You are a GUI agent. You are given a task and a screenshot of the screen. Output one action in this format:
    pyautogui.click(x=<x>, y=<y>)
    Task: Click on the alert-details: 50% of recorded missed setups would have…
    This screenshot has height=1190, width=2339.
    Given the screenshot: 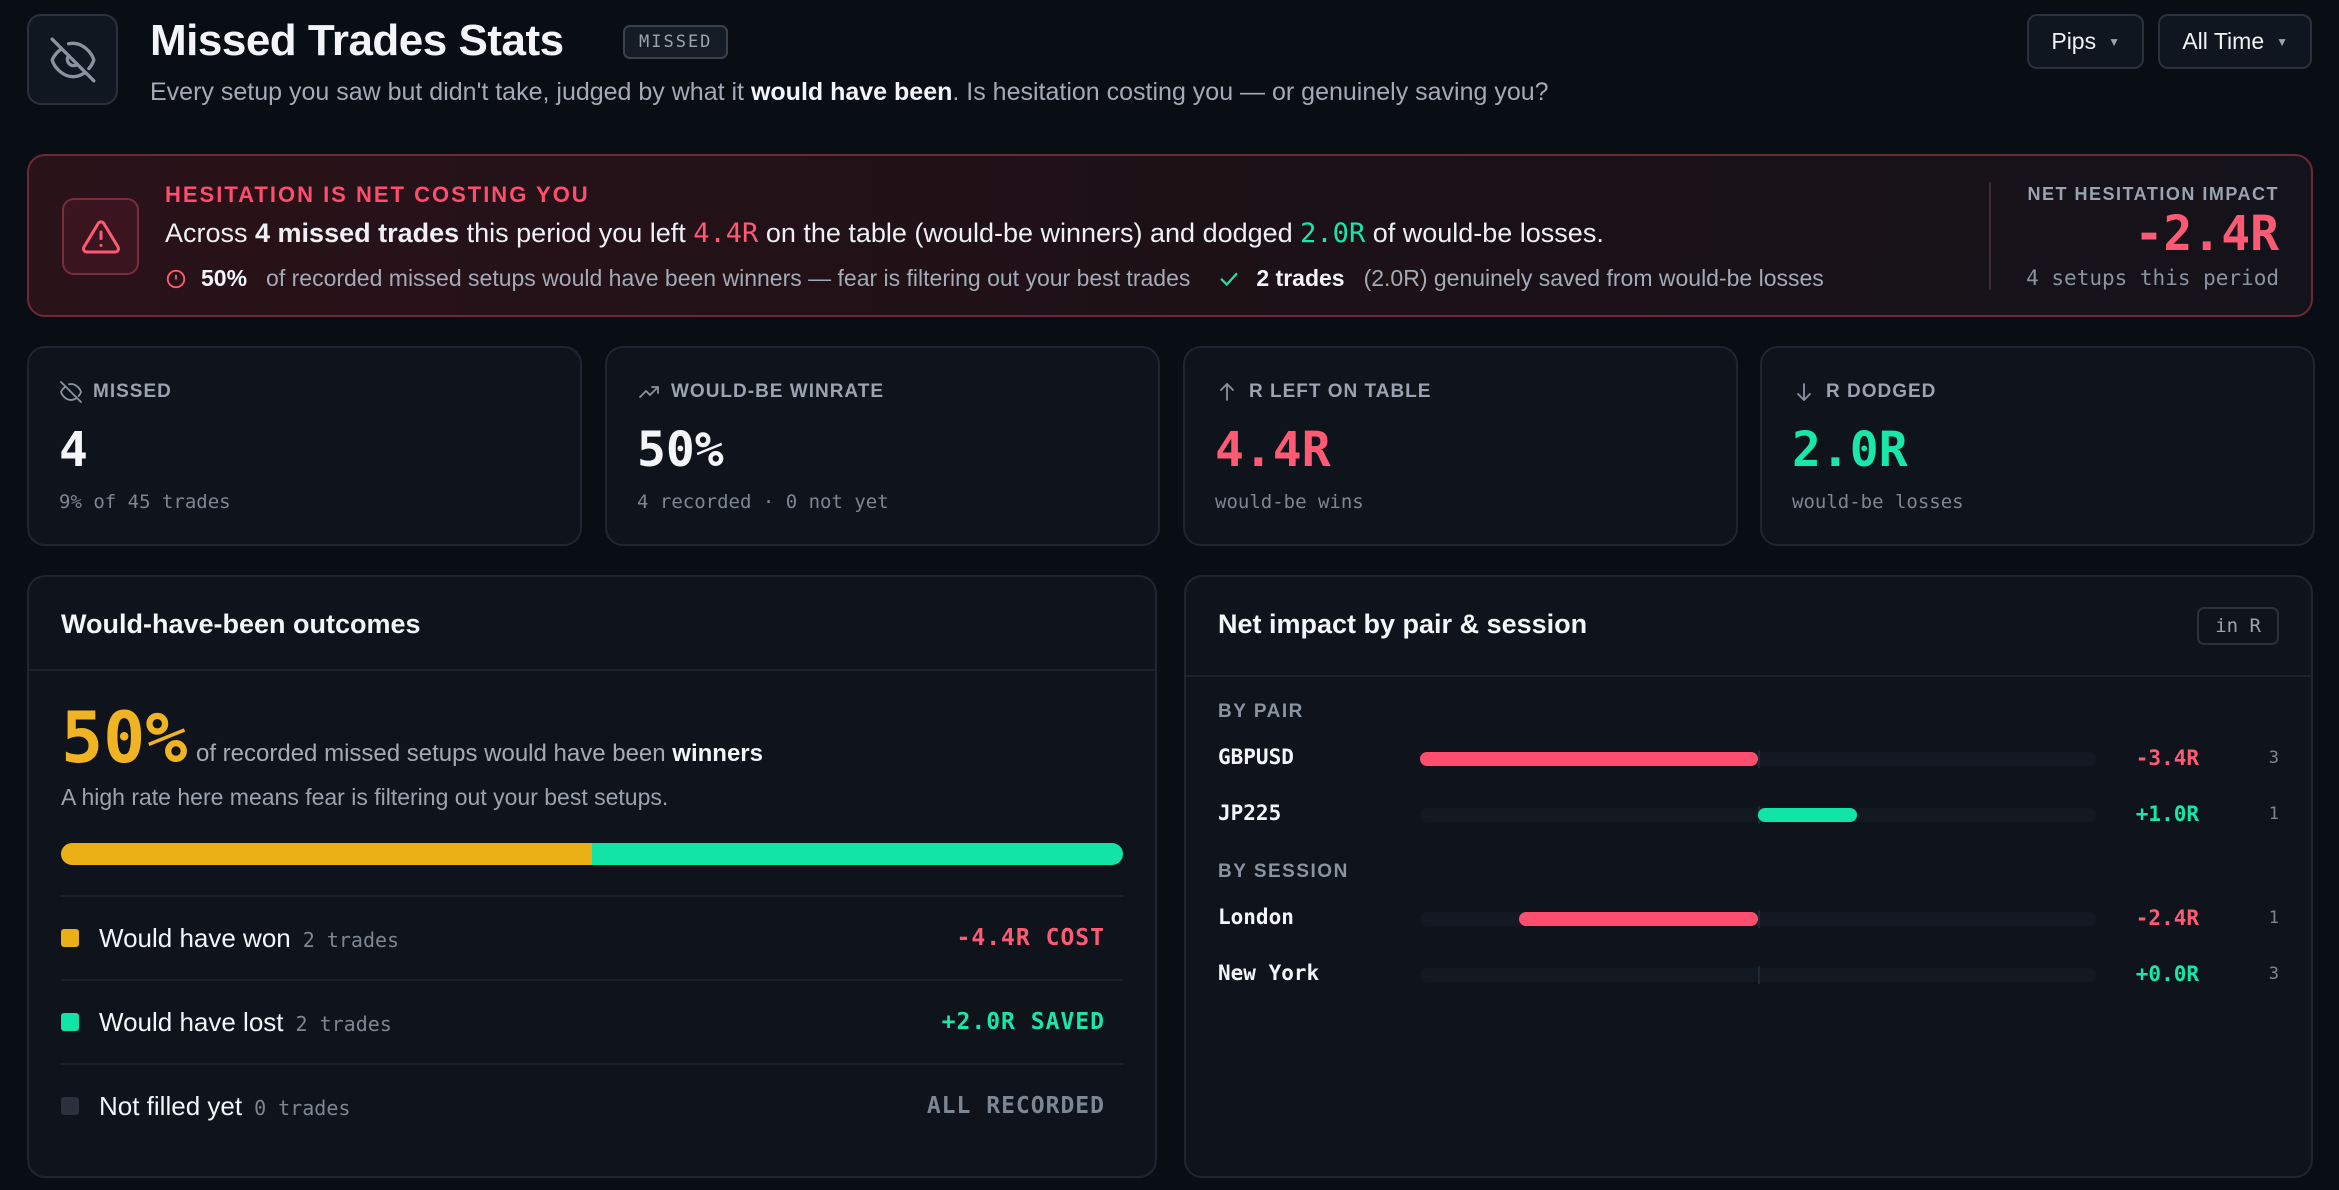 What is the action you would take?
    pyautogui.click(x=994, y=278)
    